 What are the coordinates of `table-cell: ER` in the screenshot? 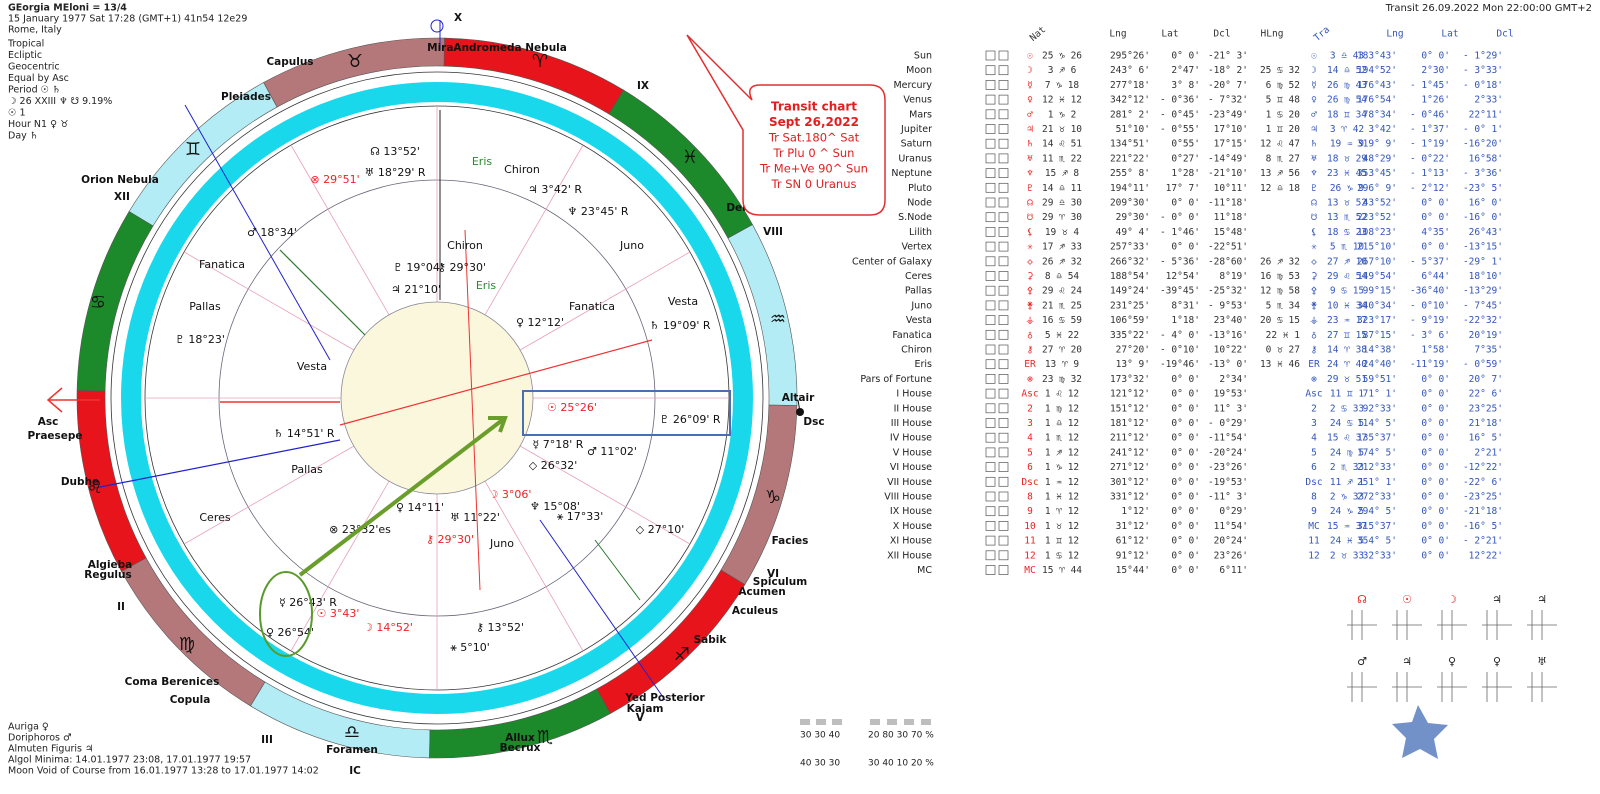 It's located at (1030, 364).